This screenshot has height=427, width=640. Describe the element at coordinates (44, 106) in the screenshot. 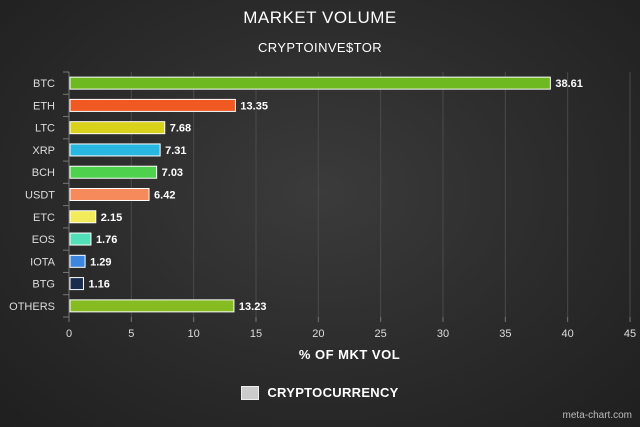

I see `y-tick-label: ETH` at that location.